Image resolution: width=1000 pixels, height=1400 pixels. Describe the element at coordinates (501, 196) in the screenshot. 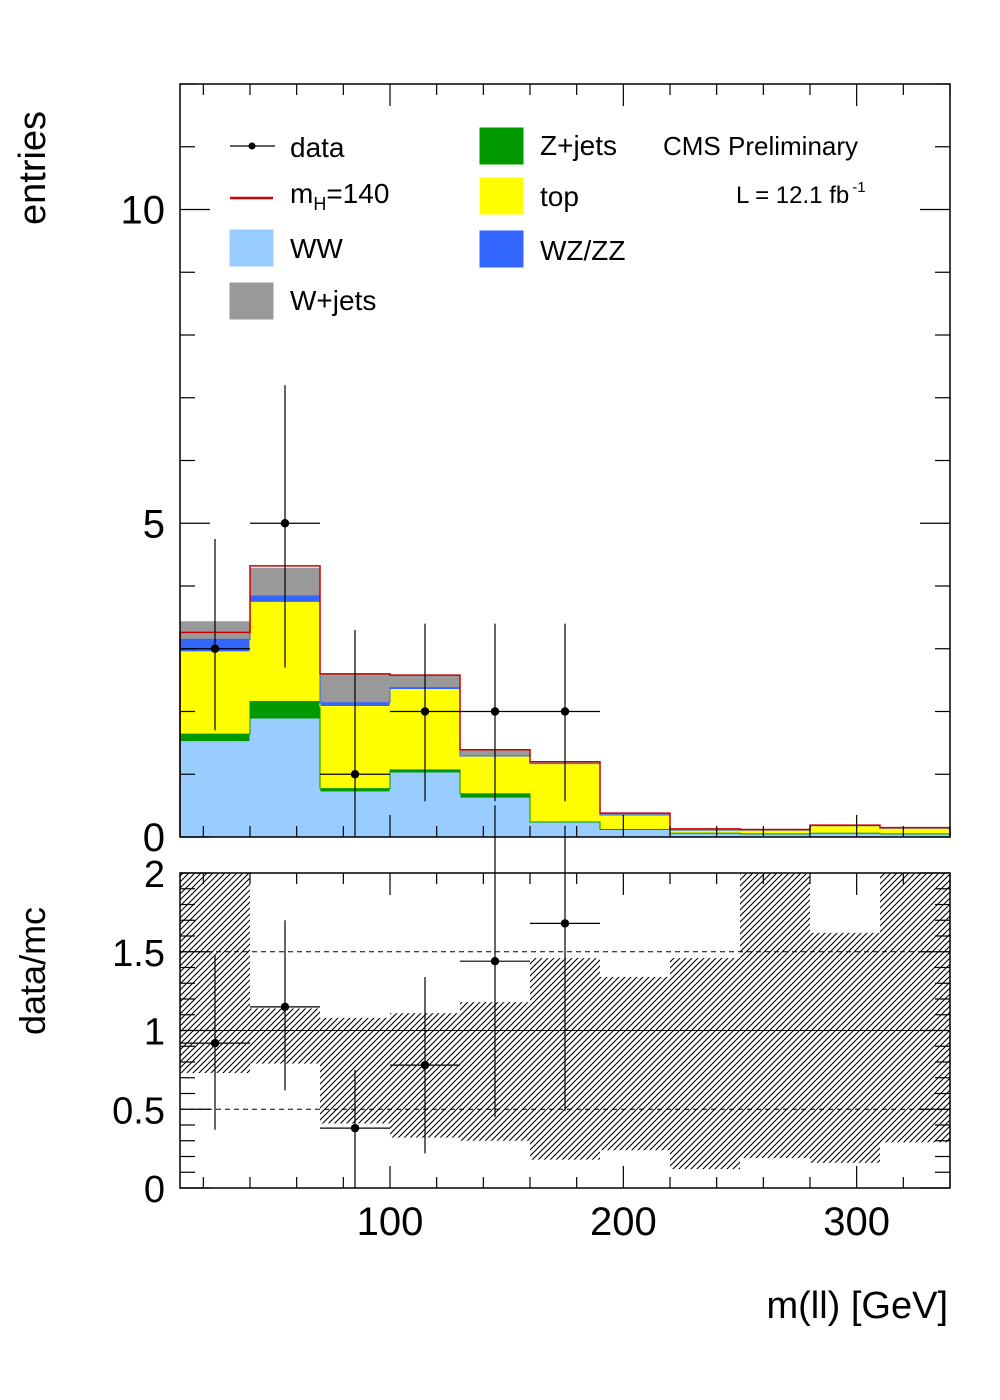

I see `top-swatch-icon` at that location.